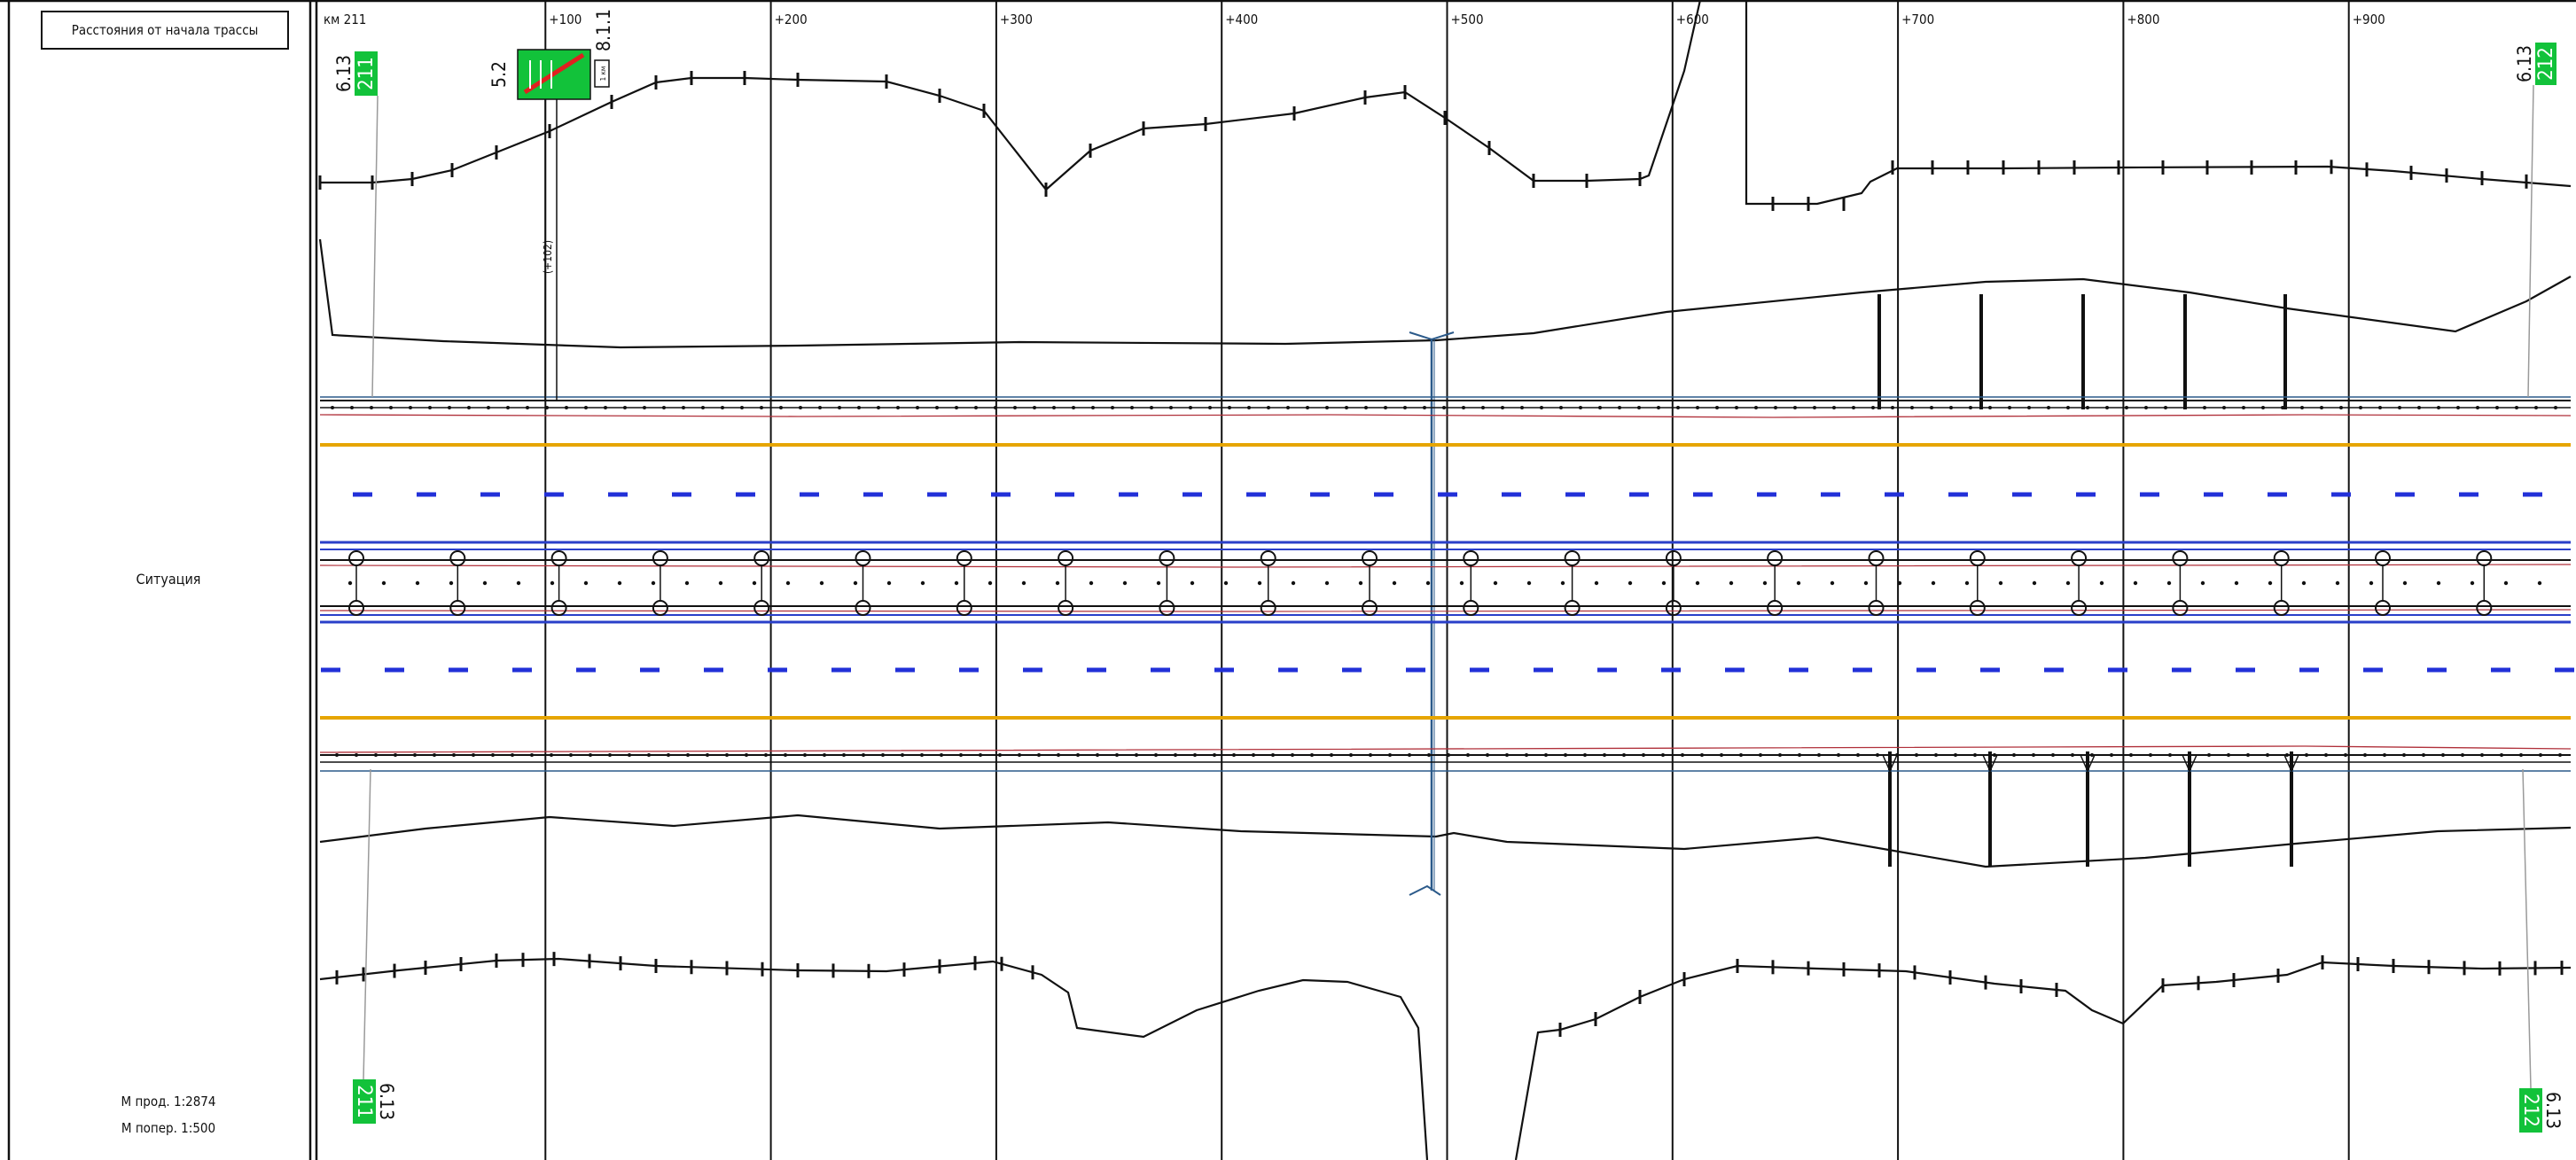 The height and width of the screenshot is (1160, 2576). I want to click on lane-sign-plate-text: 1 км, so click(603, 74).